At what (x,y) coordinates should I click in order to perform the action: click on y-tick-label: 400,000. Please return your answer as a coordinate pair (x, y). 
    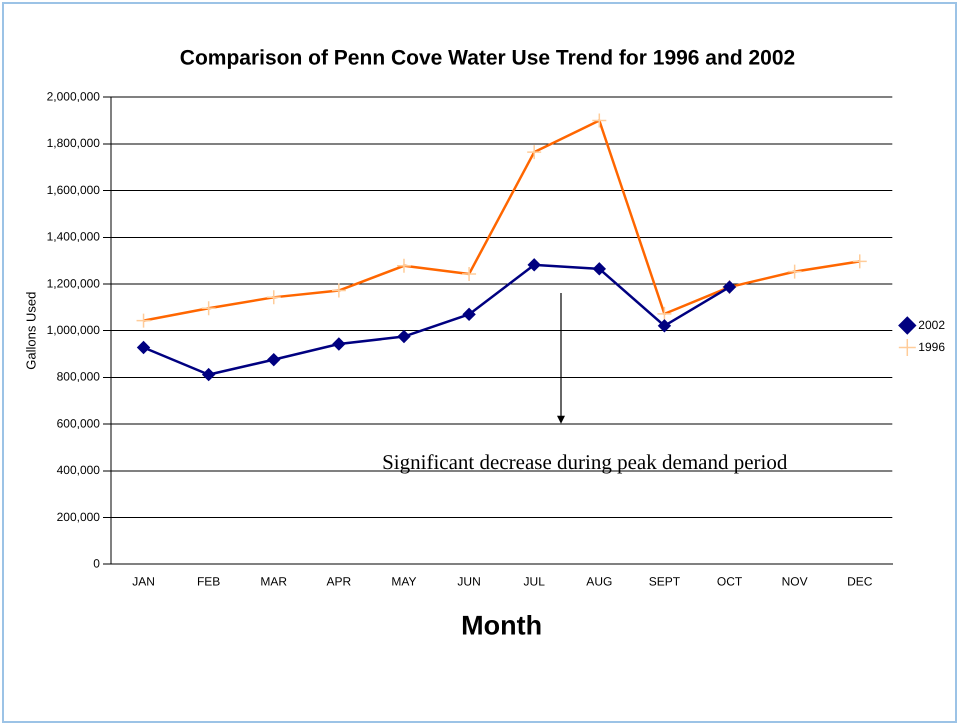
    Looking at the image, I should click on (78, 470).